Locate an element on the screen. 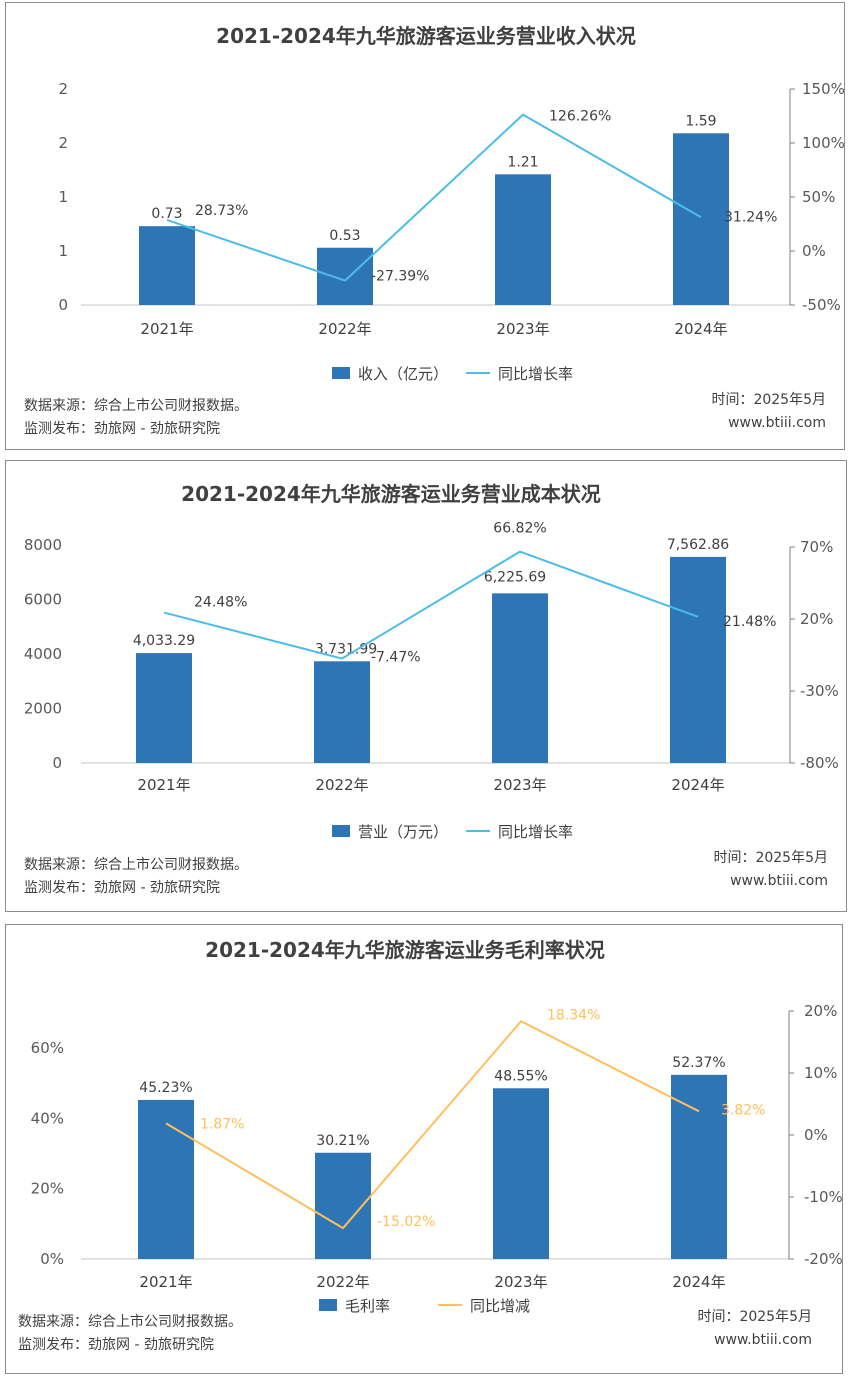  bar-value-label: 52.37% is located at coordinates (698, 1063).